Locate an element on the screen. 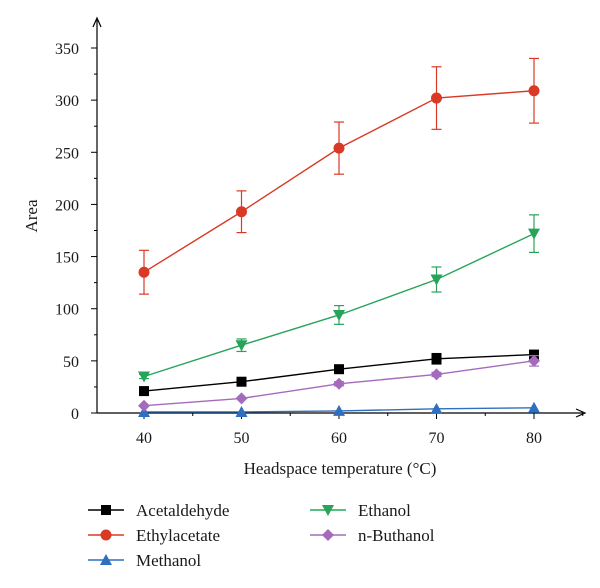 This screenshot has height=588, width=600. legend-item: Ethylacetate is located at coordinates (154, 535).